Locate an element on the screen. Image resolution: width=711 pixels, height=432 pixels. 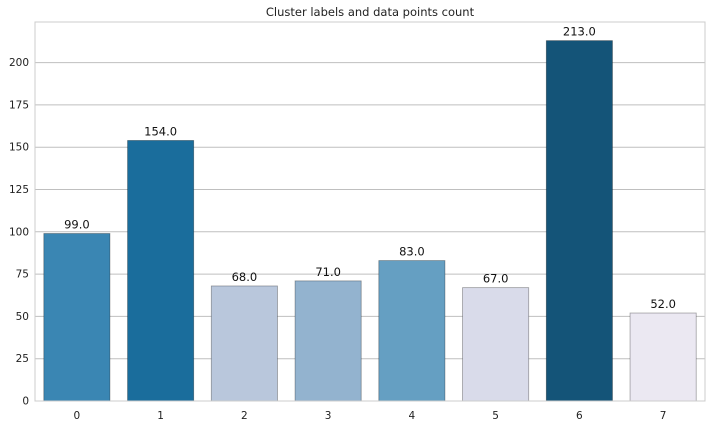
data-label: 67.0 is located at coordinates (496, 279).